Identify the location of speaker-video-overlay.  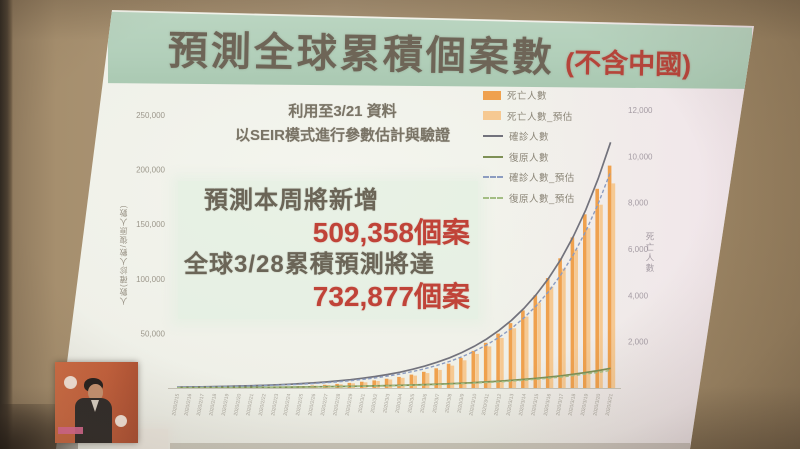
(96, 402).